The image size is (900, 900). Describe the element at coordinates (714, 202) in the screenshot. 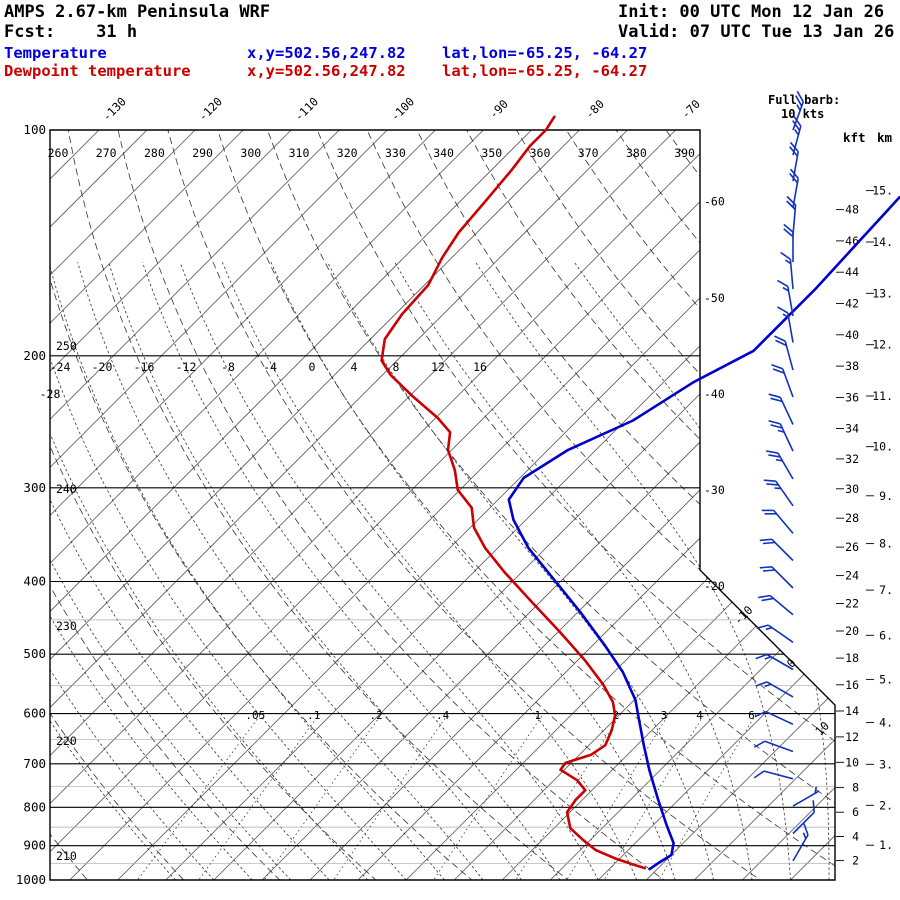

I see `isotherm-label: -60` at that location.